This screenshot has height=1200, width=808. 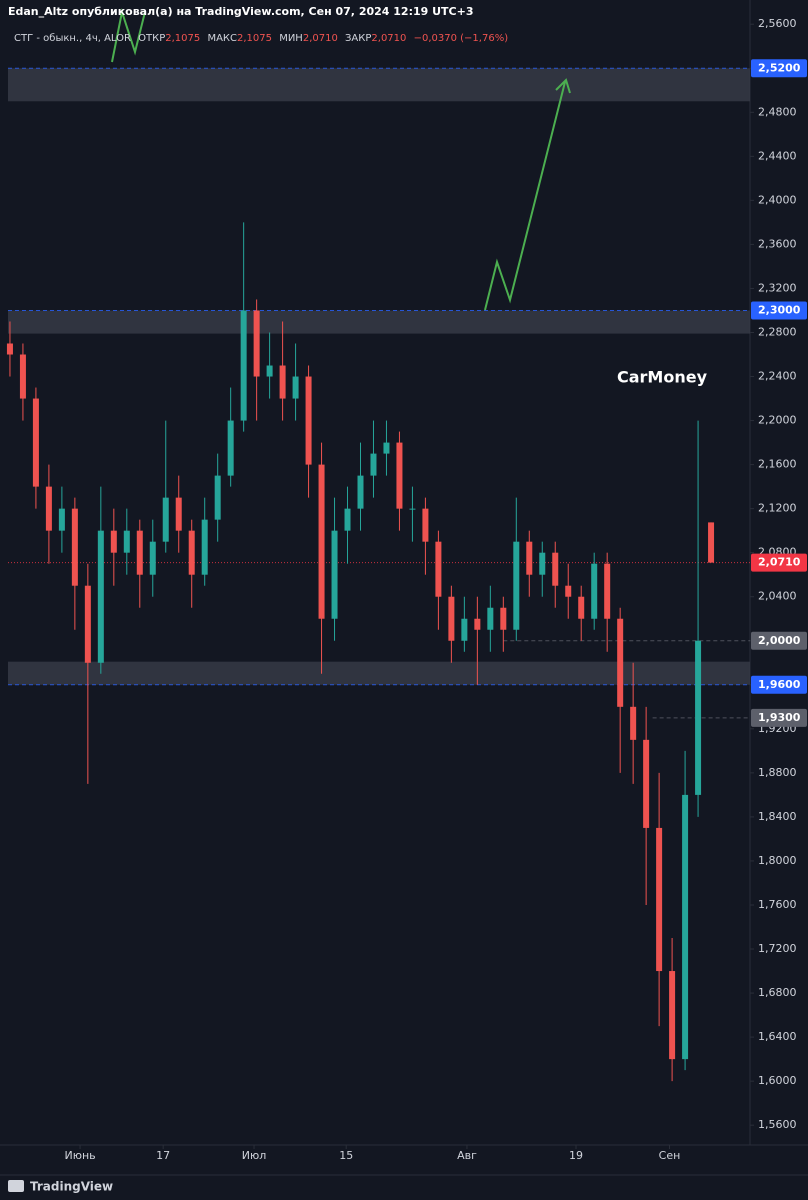 I want to click on y-tick-label: 2,3600, so click(x=777, y=243).